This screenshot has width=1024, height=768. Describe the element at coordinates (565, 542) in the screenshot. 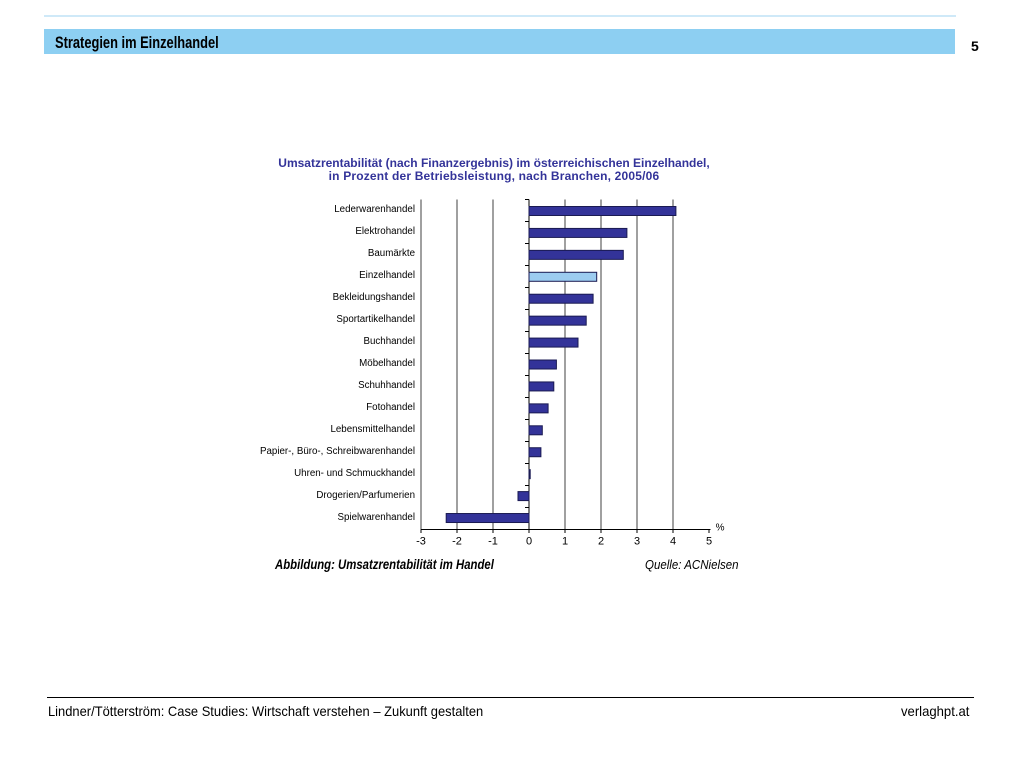

I see `svg-text: 1` at that location.